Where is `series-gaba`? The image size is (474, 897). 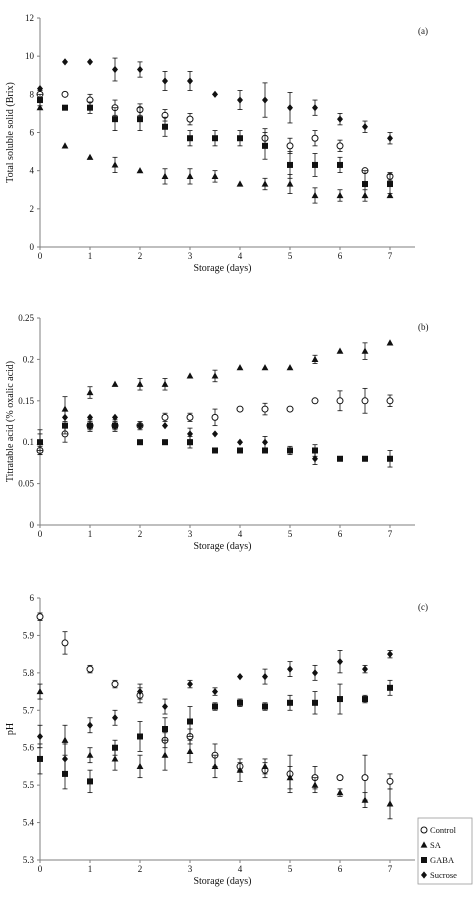 series-gaba is located at coordinates (215, 145).